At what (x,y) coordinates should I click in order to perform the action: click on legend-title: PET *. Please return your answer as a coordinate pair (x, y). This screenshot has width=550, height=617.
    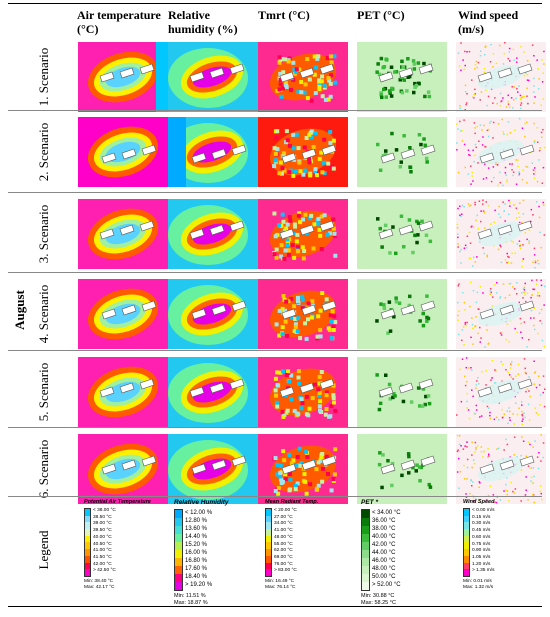
    Looking at the image, I should click on (369, 502).